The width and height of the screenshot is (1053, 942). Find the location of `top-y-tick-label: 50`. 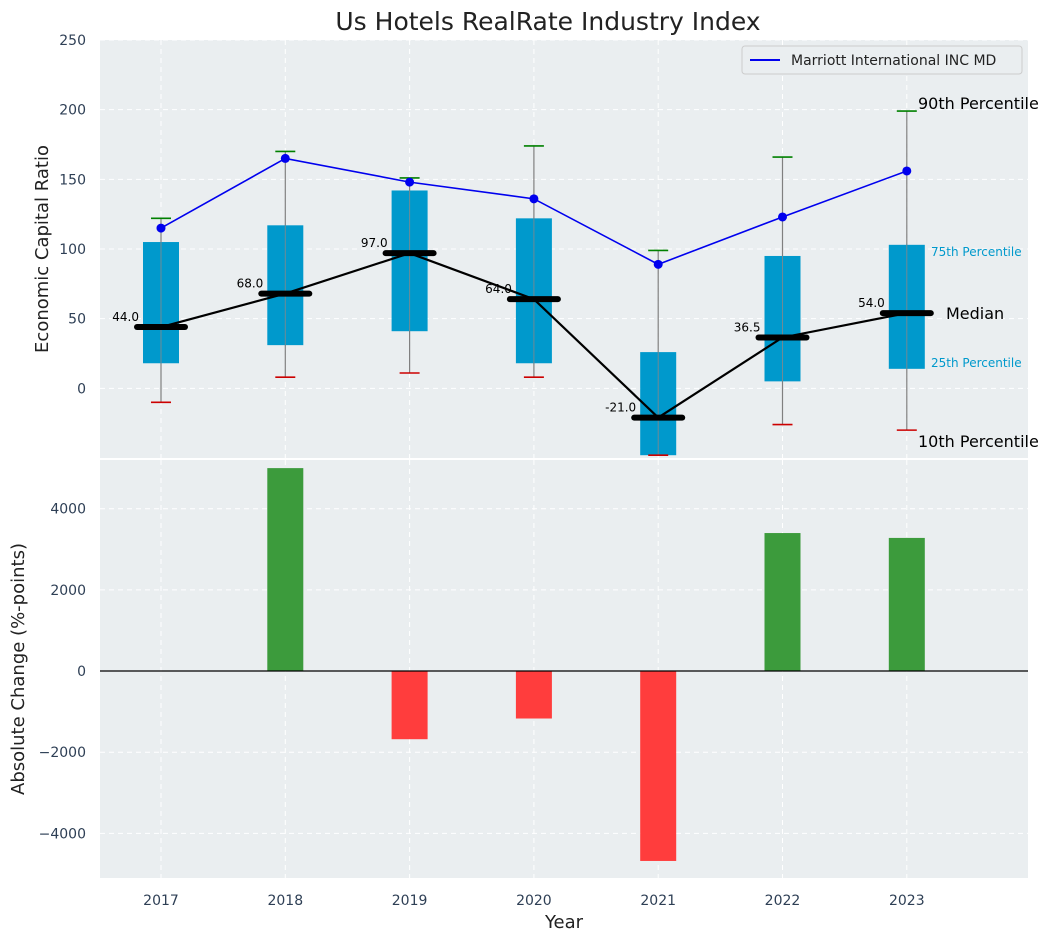

top-y-tick-label: 50 is located at coordinates (77, 320).